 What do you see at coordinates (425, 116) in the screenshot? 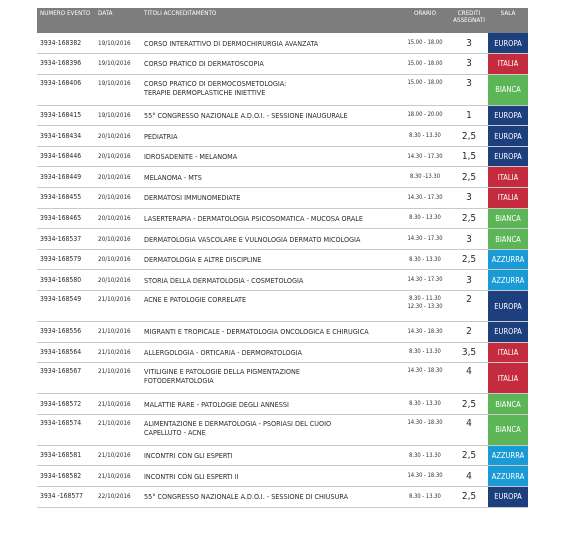
I see `event-time-cell: 18.00 - 20.00` at bounding box center [425, 116].